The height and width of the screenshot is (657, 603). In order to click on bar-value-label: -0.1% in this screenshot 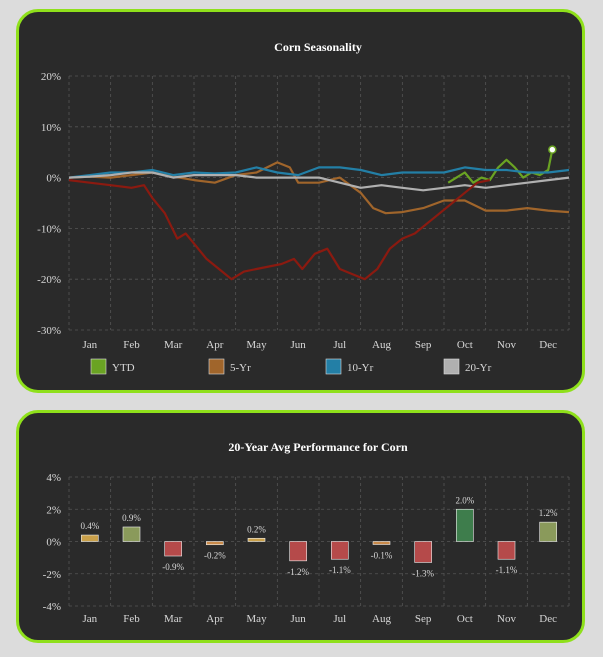, I will do `click(382, 556)`.